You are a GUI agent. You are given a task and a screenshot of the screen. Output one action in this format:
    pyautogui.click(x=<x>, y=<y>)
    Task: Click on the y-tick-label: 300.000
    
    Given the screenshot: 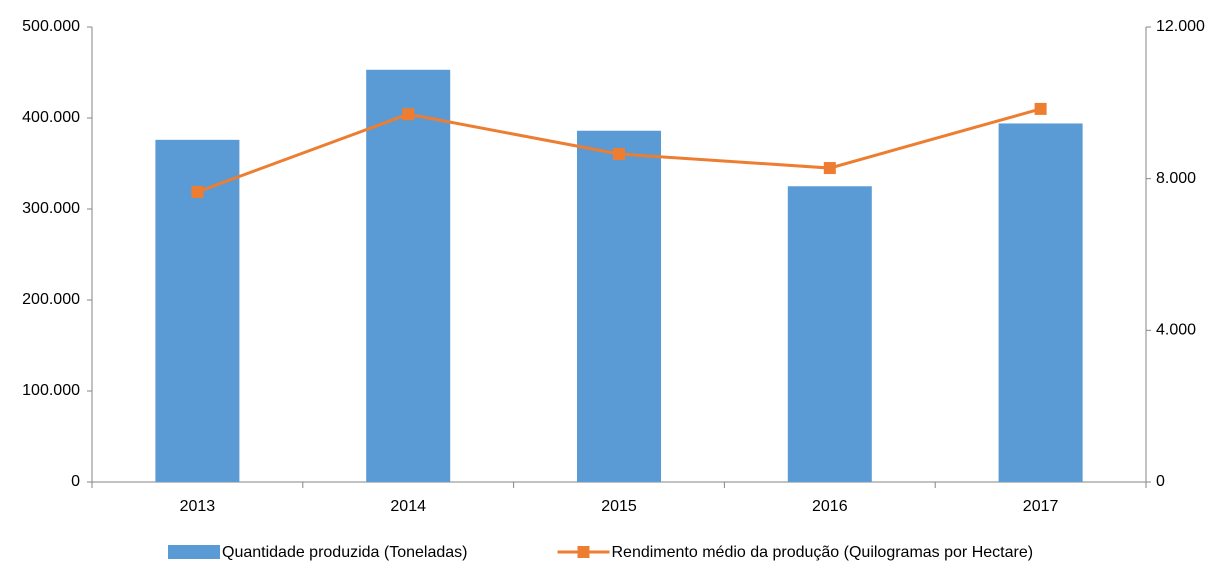 What is the action you would take?
    pyautogui.click(x=51, y=208)
    